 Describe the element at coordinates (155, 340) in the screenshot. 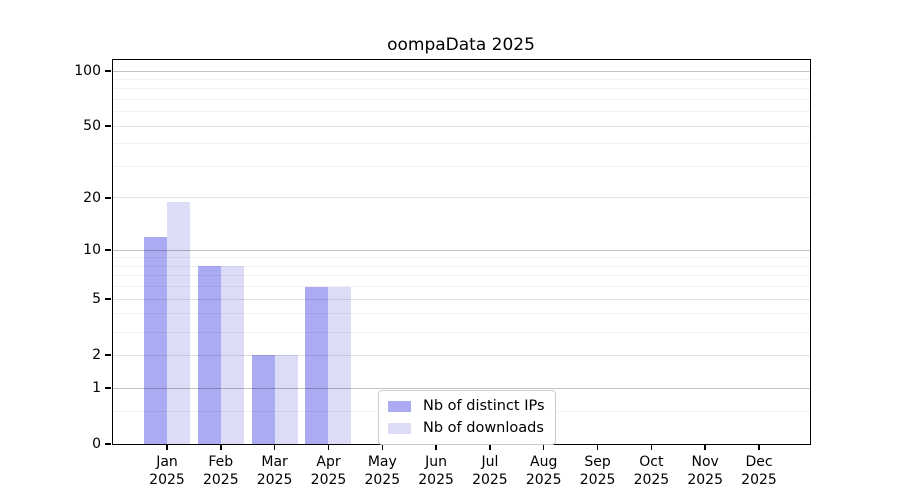

I see `bar-nb-of-distinct-ips-jan` at that location.